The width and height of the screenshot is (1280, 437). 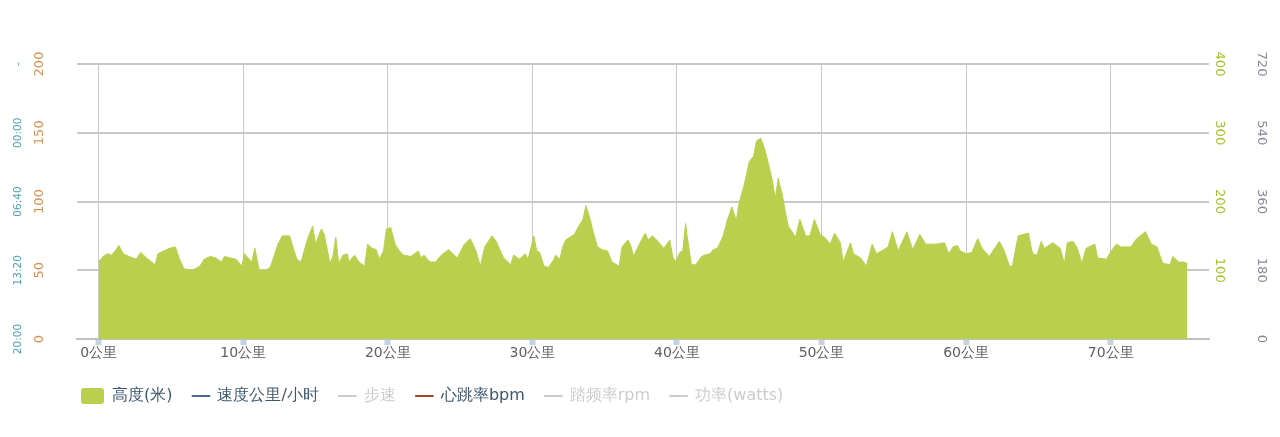 I want to click on legend-label: 高度(米), so click(x=142, y=395).